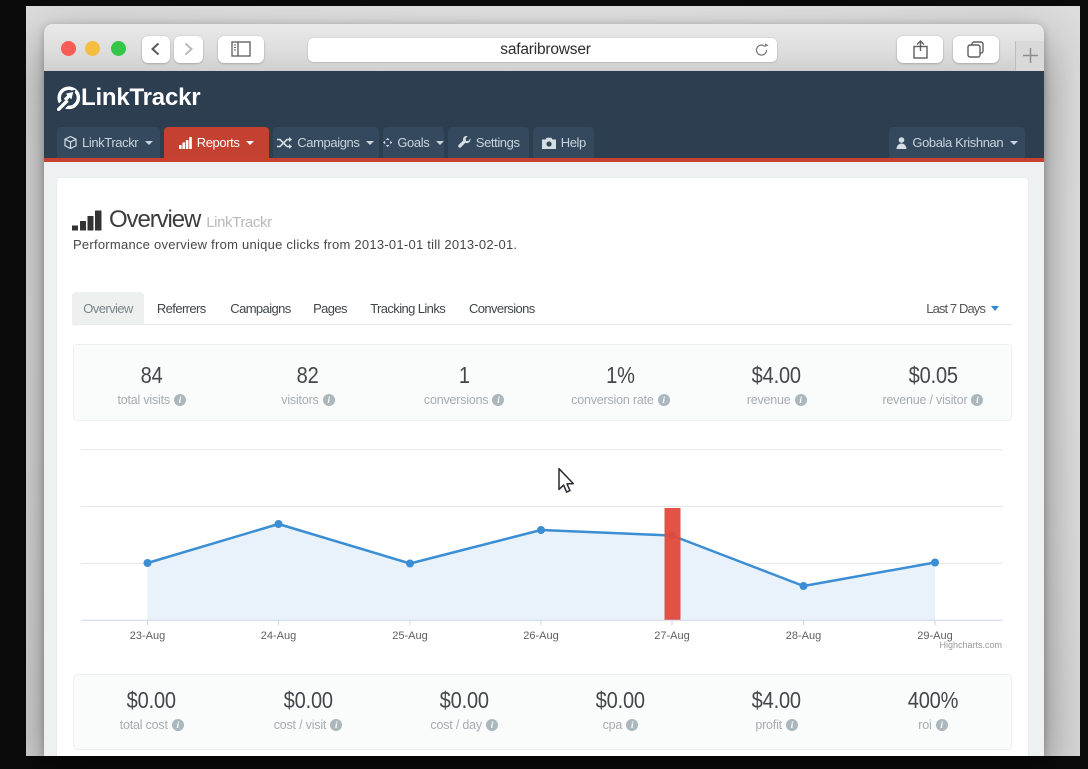 This screenshot has width=1088, height=769. Describe the element at coordinates (671, 636) in the screenshot. I see `svg-text: 27-Aug` at that location.